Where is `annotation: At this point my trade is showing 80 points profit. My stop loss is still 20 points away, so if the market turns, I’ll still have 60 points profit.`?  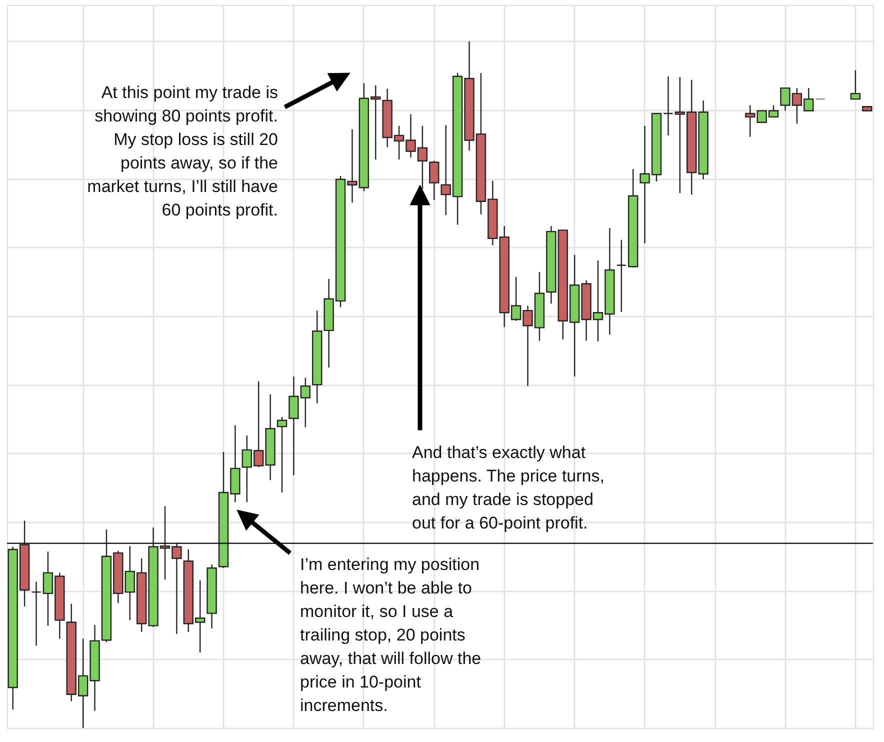
annotation: At this point my trade is showing 80 points profit. My stop loss is still 20 points away, so if the market turns, I’ll still have 60 points profit. is located at coordinates (182, 151).